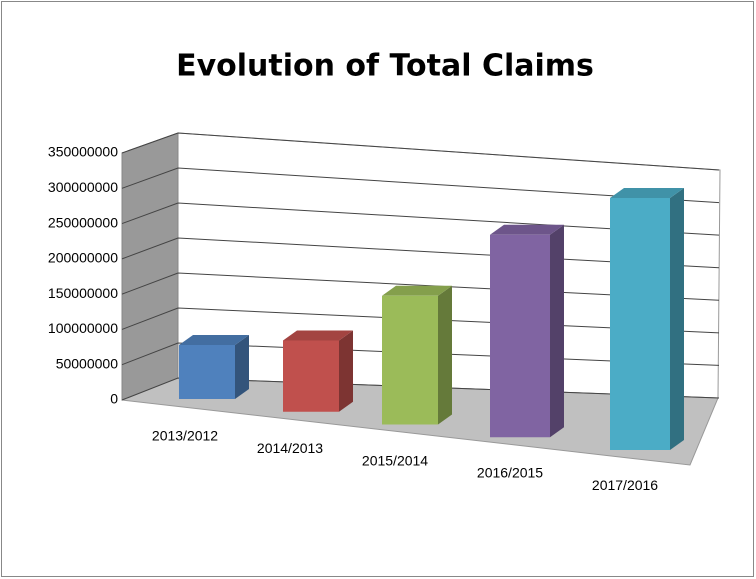 The image size is (756, 579). Describe the element at coordinates (83, 222) in the screenshot. I see `y-tick-label: 250000000` at that location.